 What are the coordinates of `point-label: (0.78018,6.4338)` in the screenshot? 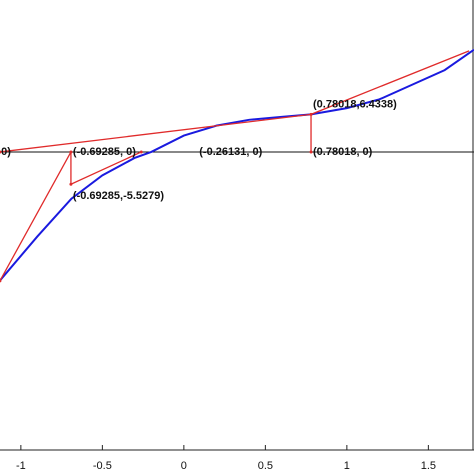 It's located at (355, 104).